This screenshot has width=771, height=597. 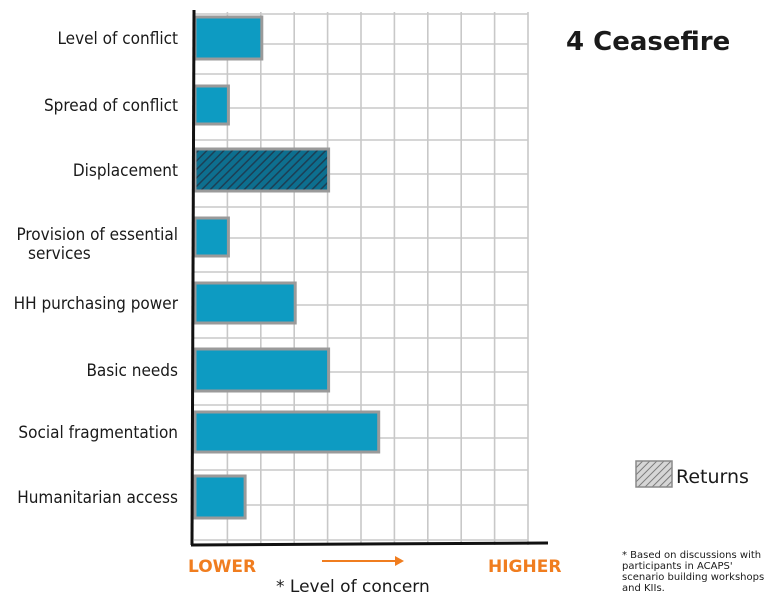 What do you see at coordinates (193, 277) in the screenshot?
I see `y-axis-line` at bounding box center [193, 277].